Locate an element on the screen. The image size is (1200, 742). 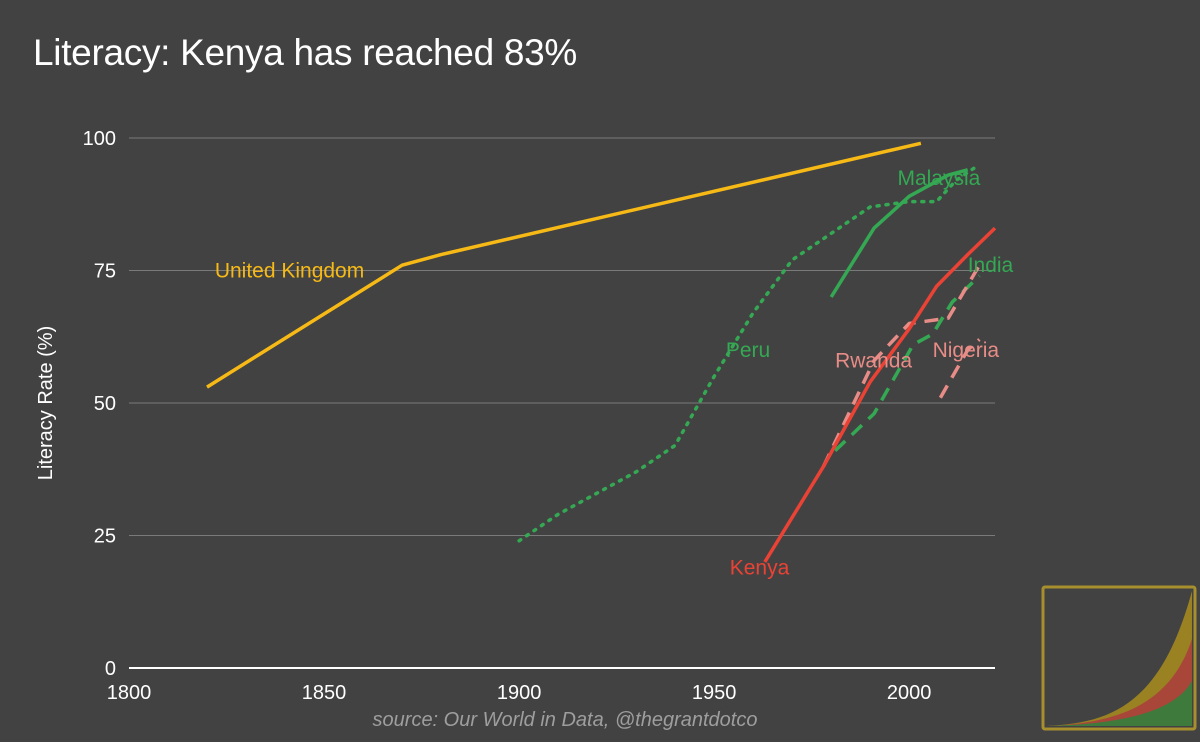
series-label-rwanda: Rwanda is located at coordinates (873, 361).